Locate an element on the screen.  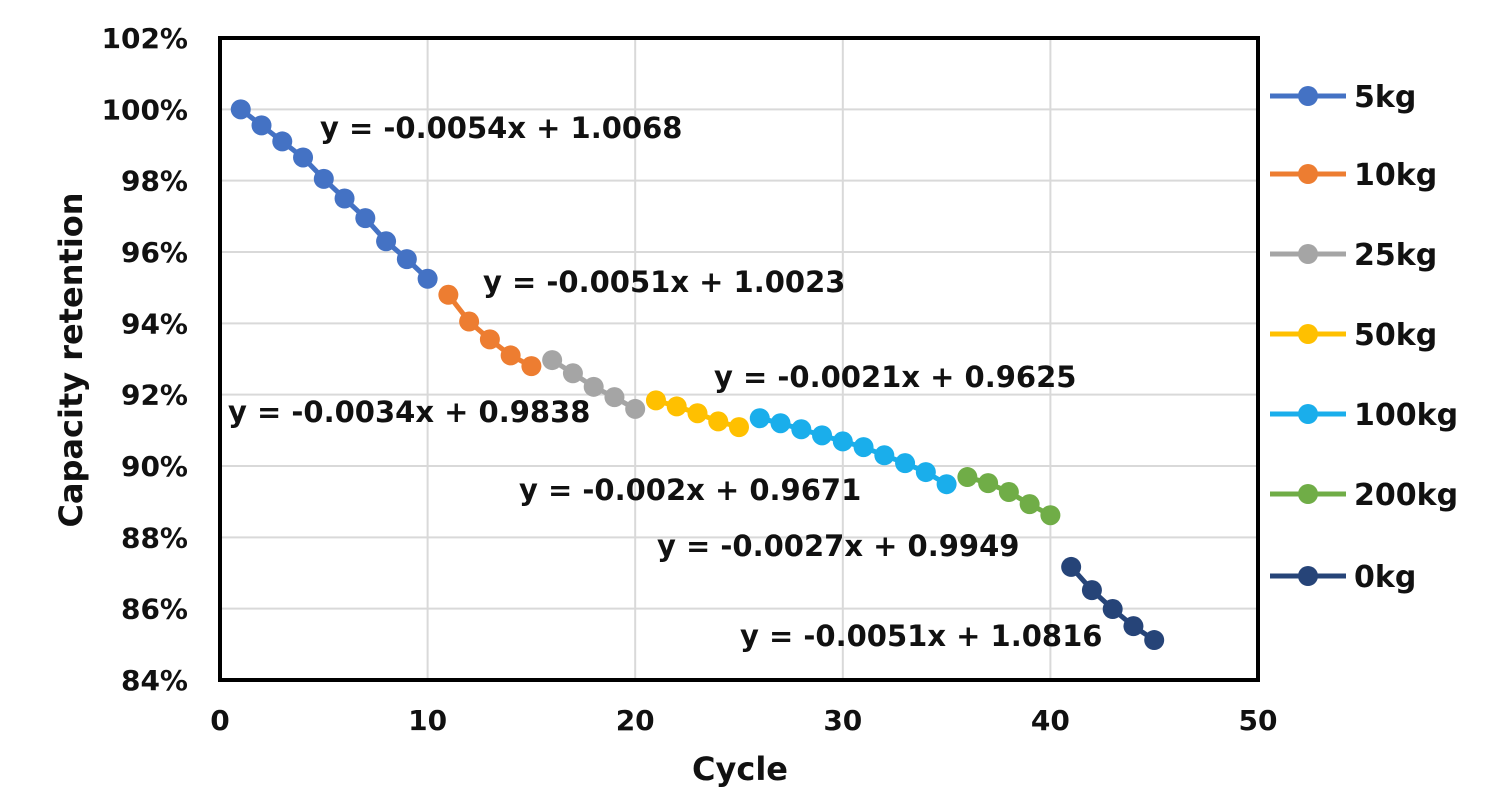
y-tick-label: 84% is located at coordinates (154, 680).